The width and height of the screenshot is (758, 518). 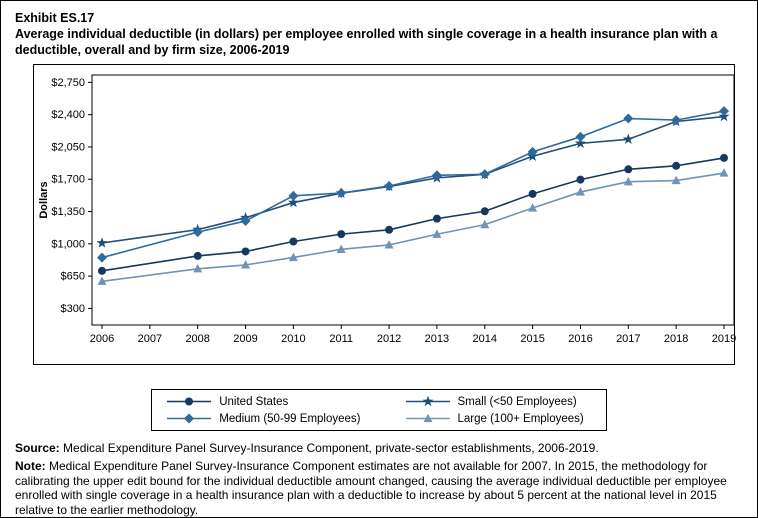 What do you see at coordinates (55, 18) in the screenshot?
I see `exhibit-number: Exhibit ES.17` at bounding box center [55, 18].